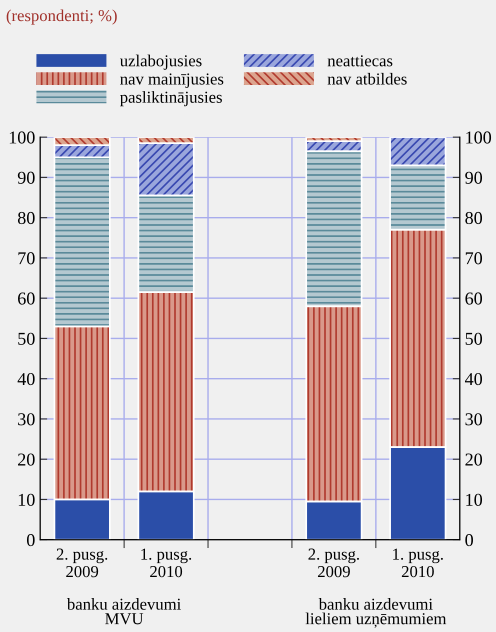 This screenshot has width=496, height=632. What do you see at coordinates (360, 60) in the screenshot?
I see `legend-label: neattiecas` at bounding box center [360, 60].